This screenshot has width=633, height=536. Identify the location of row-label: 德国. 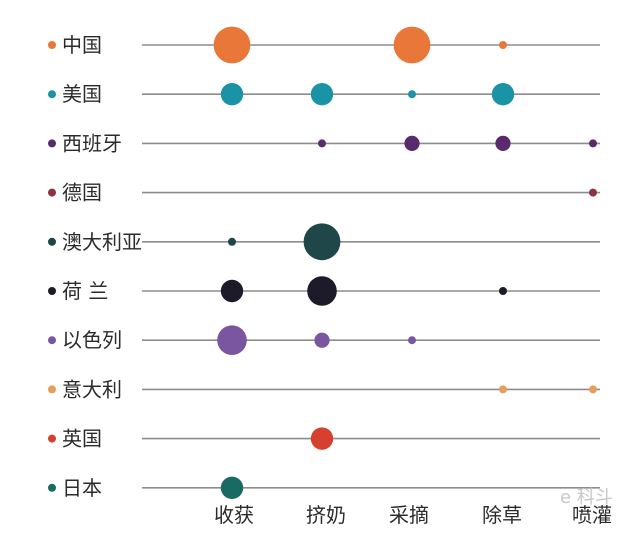
(82, 193).